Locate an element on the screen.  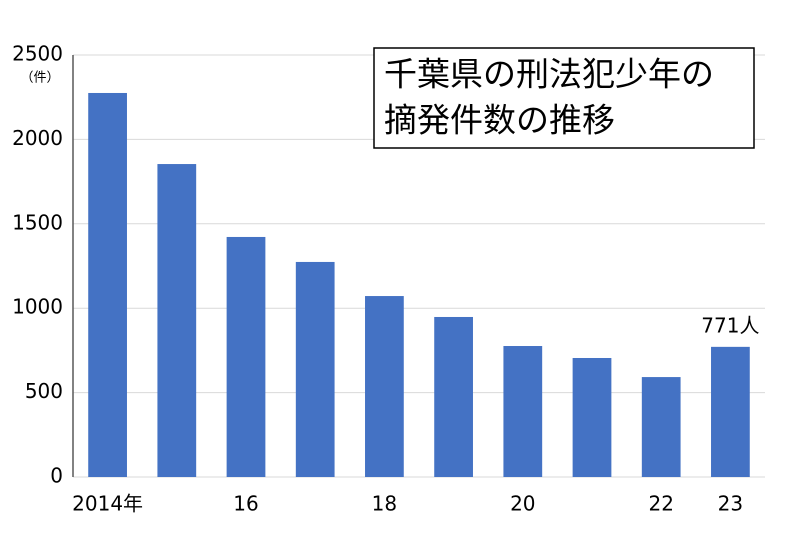
x-tick-label: 20 is located at coordinates (522, 504).